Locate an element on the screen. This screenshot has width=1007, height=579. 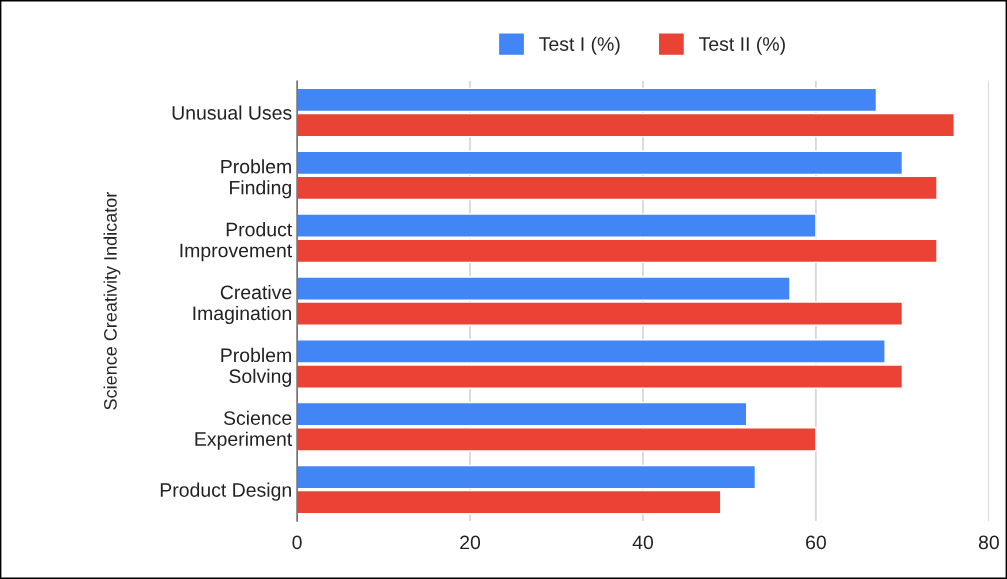
y-tick-label: Unusual Uses is located at coordinates (232, 112).